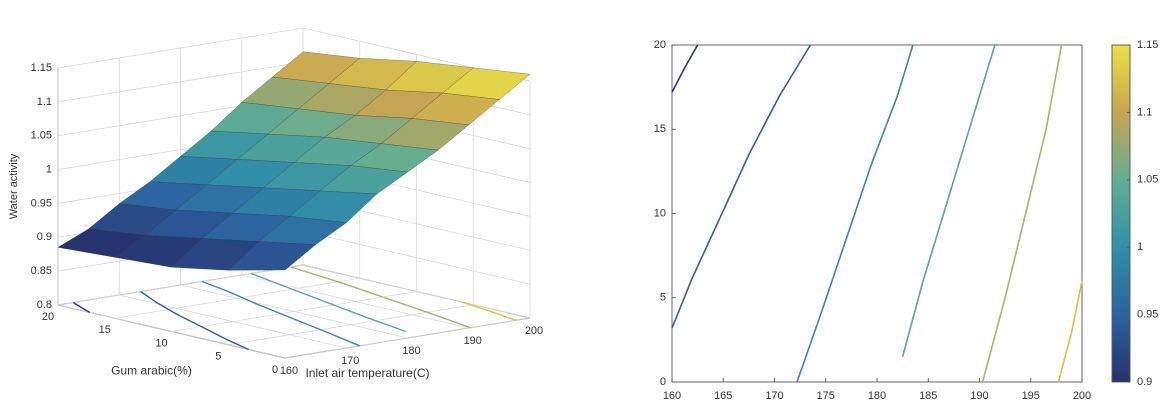 Image resolution: width=1175 pixels, height=408 pixels. Describe the element at coordinates (1121, 213) in the screenshot. I see `colorbar` at that location.